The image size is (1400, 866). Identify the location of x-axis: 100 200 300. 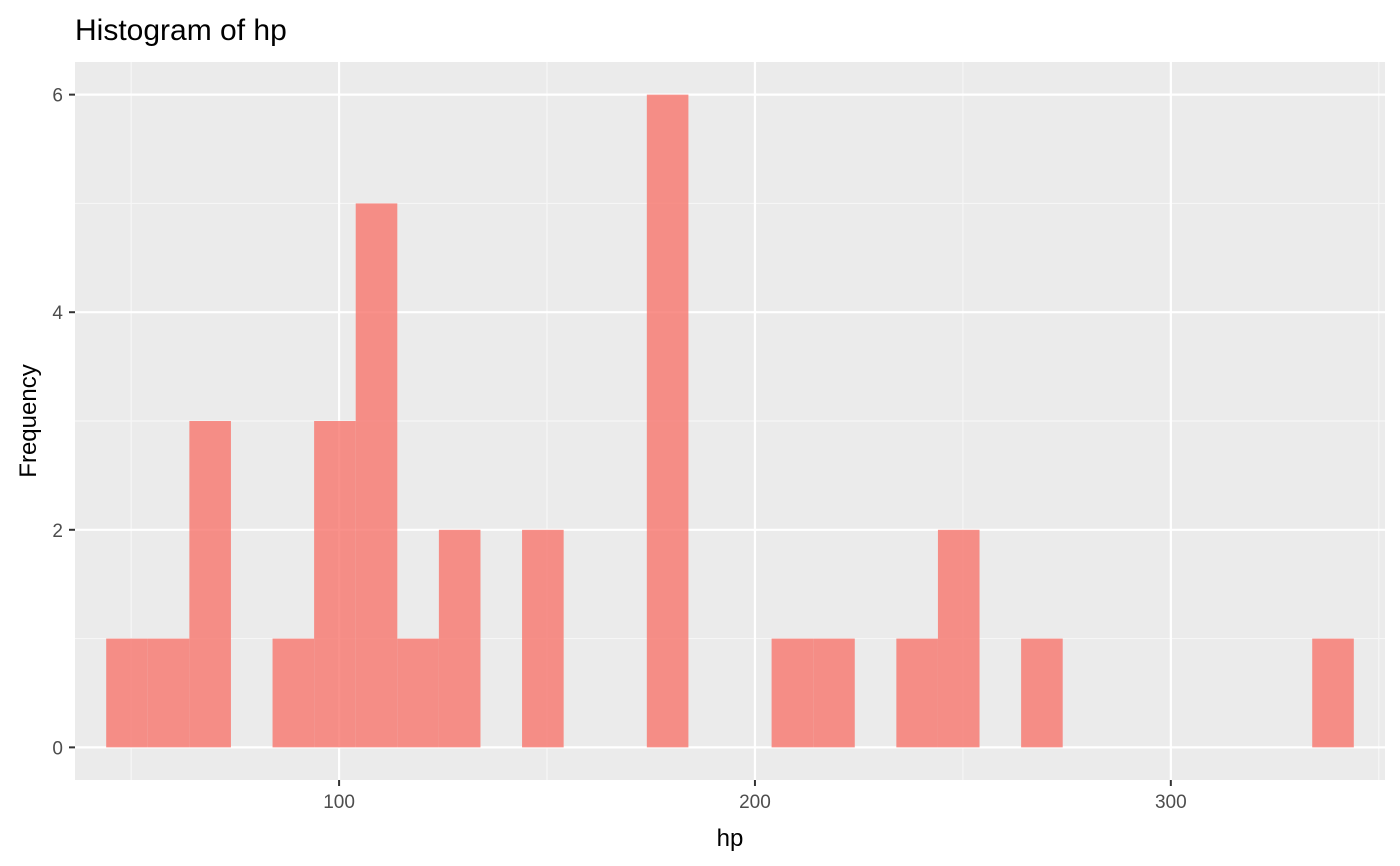
(755, 796).